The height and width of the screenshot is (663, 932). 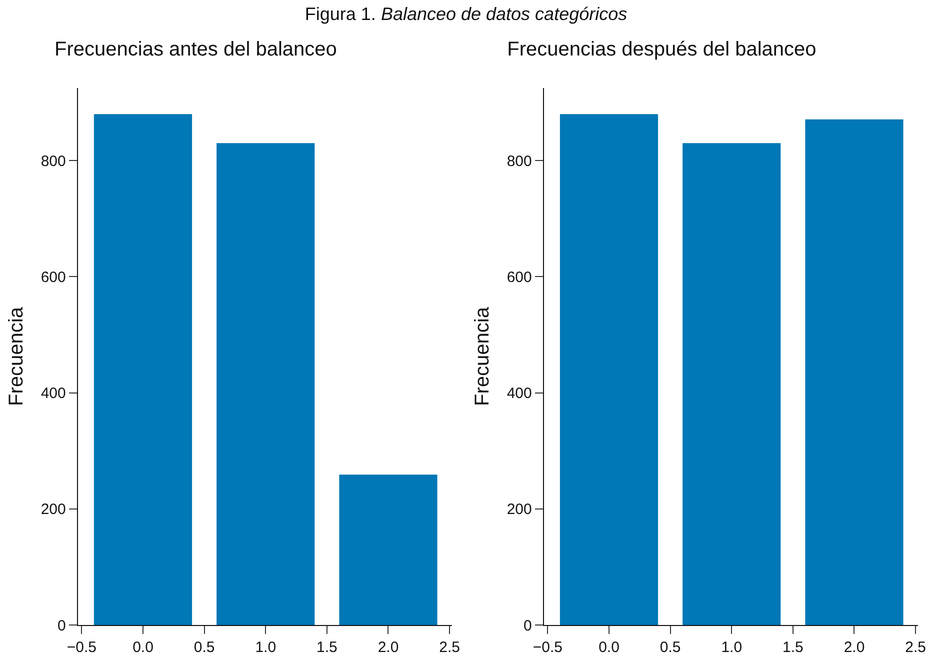 What do you see at coordinates (195, 49) in the screenshot?
I see `chart-title: Frecuencias antes del balanceo` at bounding box center [195, 49].